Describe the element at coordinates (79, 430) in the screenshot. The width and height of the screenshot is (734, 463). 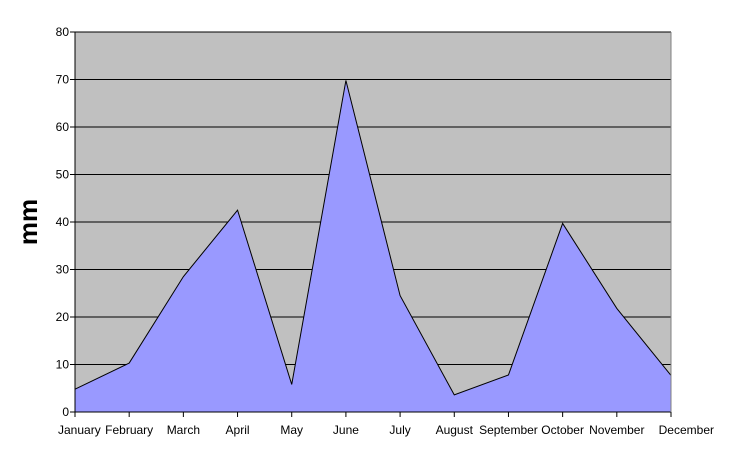
I see `x-tick-label: January` at that location.